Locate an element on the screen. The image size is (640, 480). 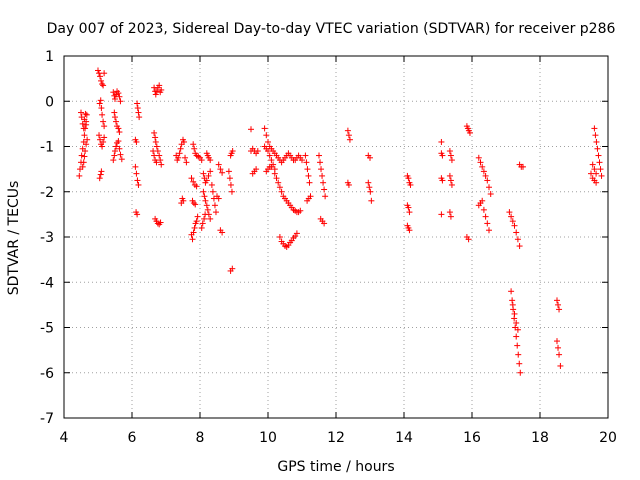
x-tick-label: 4 is located at coordinates (64, 438).